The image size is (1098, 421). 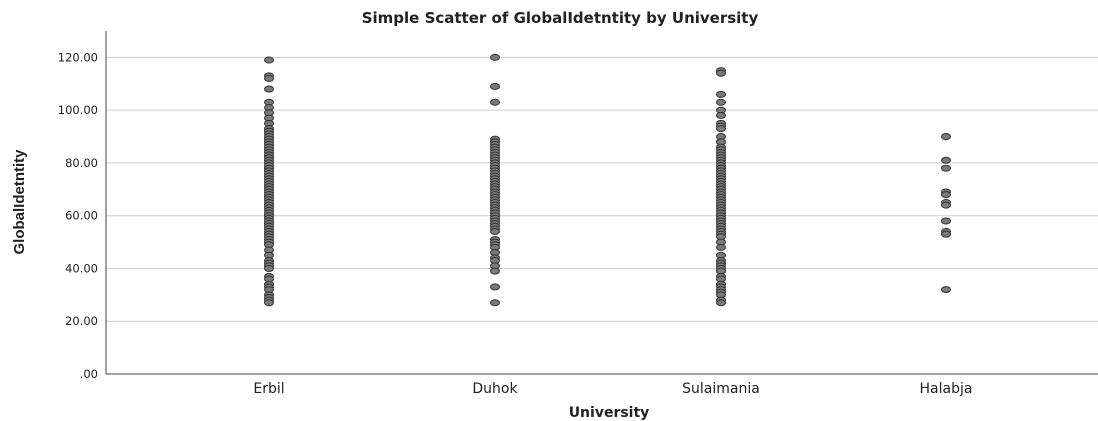 What do you see at coordinates (612, 389) in the screenshot?
I see `x-tick-labels: Erbil Duhok Sulaimania Halabja` at bounding box center [612, 389].